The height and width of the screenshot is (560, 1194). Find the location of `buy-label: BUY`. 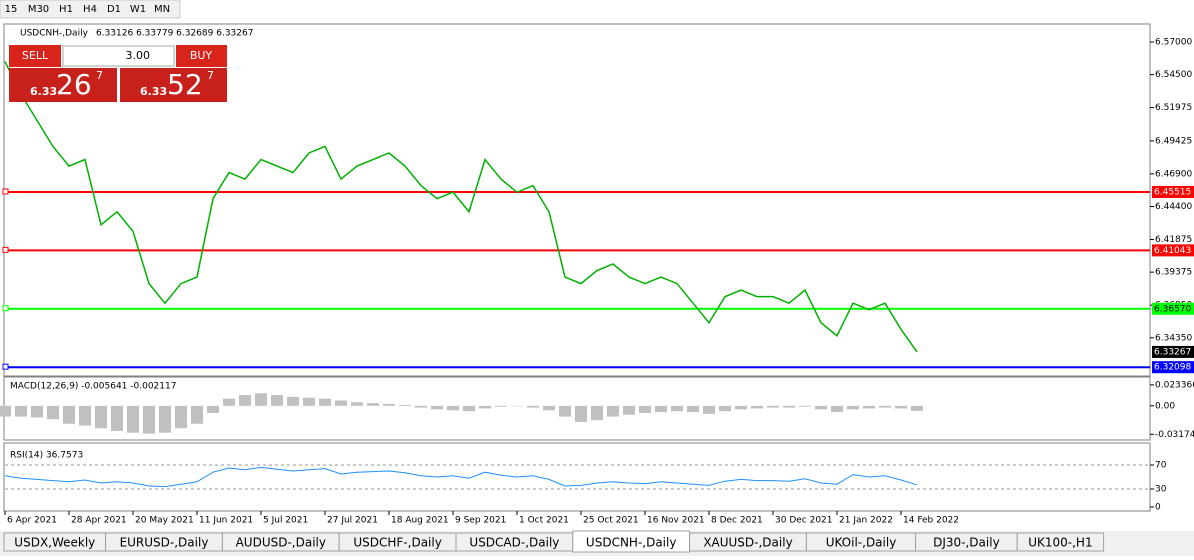

buy-label: BUY is located at coordinates (201, 55).